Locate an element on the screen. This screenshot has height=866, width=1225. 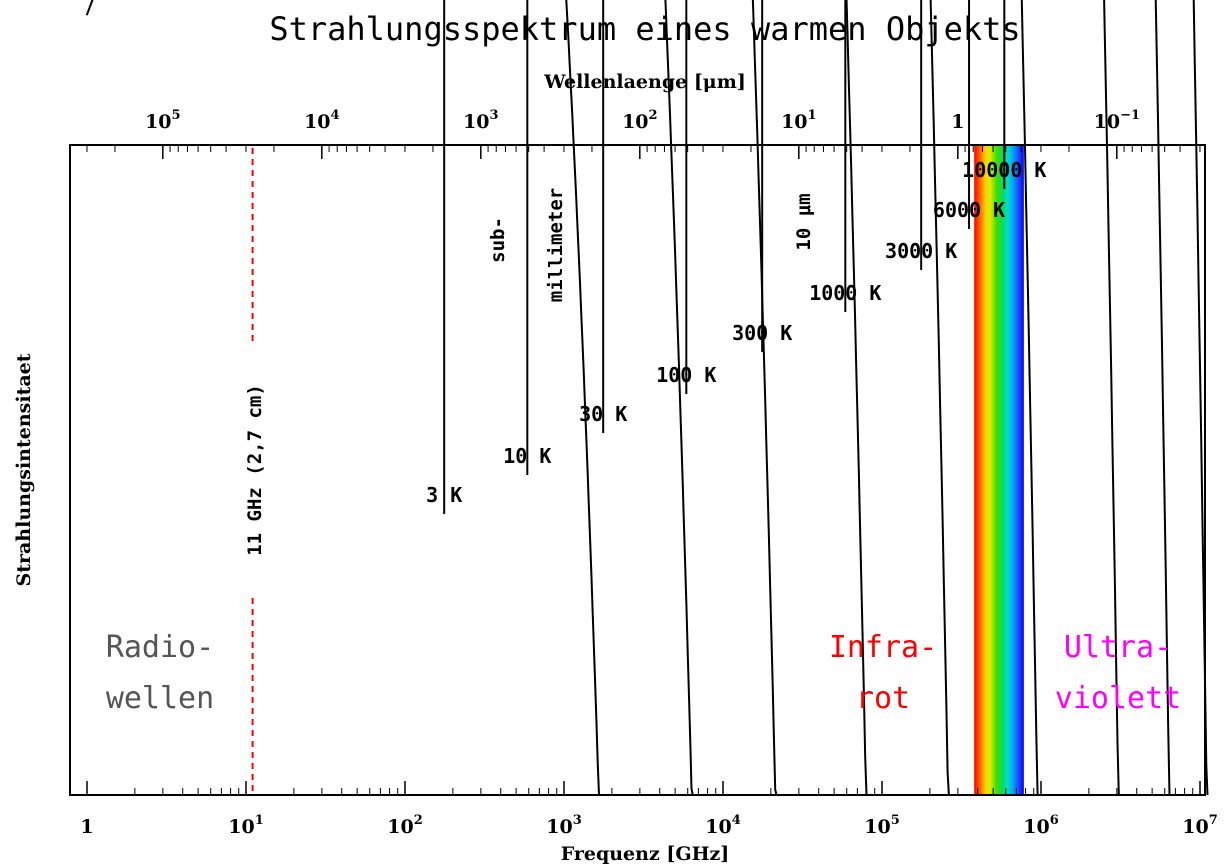
ultraviolet-label-2: violett is located at coordinates (1118, 698).